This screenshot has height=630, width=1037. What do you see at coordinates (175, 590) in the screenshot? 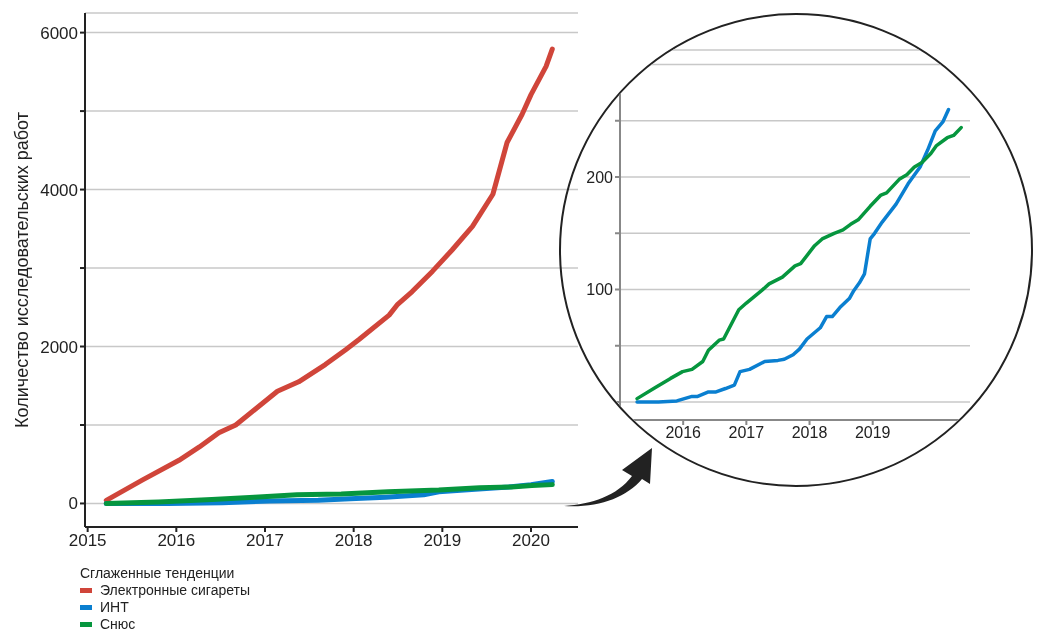
I see `legend-label: Электронные сигареты` at bounding box center [175, 590].